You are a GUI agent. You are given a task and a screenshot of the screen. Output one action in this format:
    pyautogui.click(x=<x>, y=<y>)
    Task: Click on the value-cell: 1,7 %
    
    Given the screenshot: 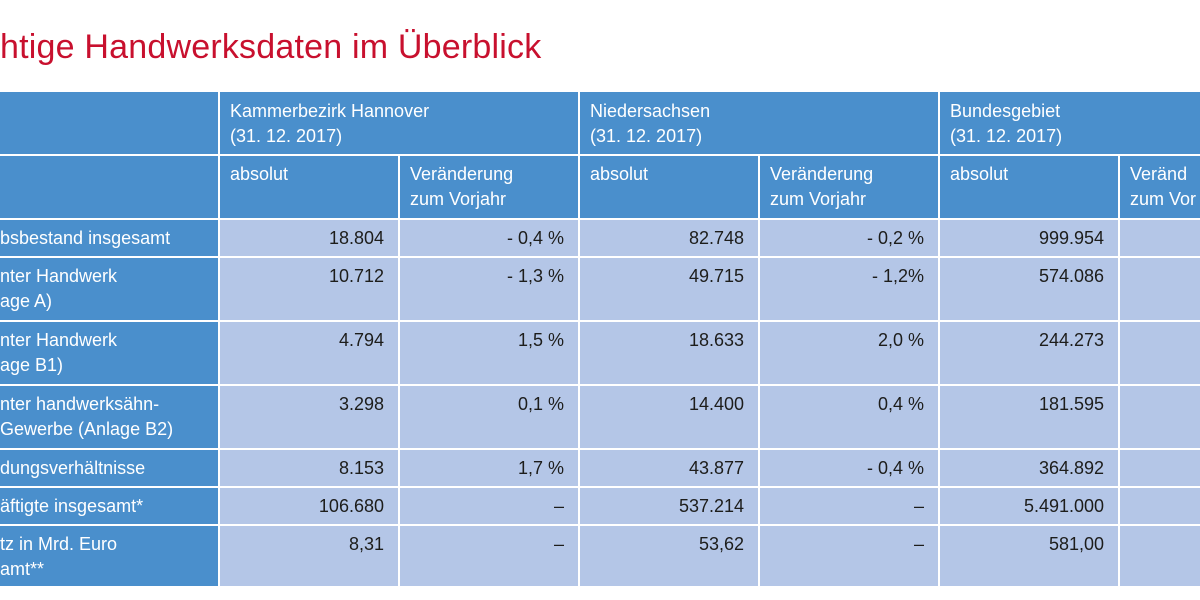 What is the action you would take?
    pyautogui.click(x=490, y=469)
    